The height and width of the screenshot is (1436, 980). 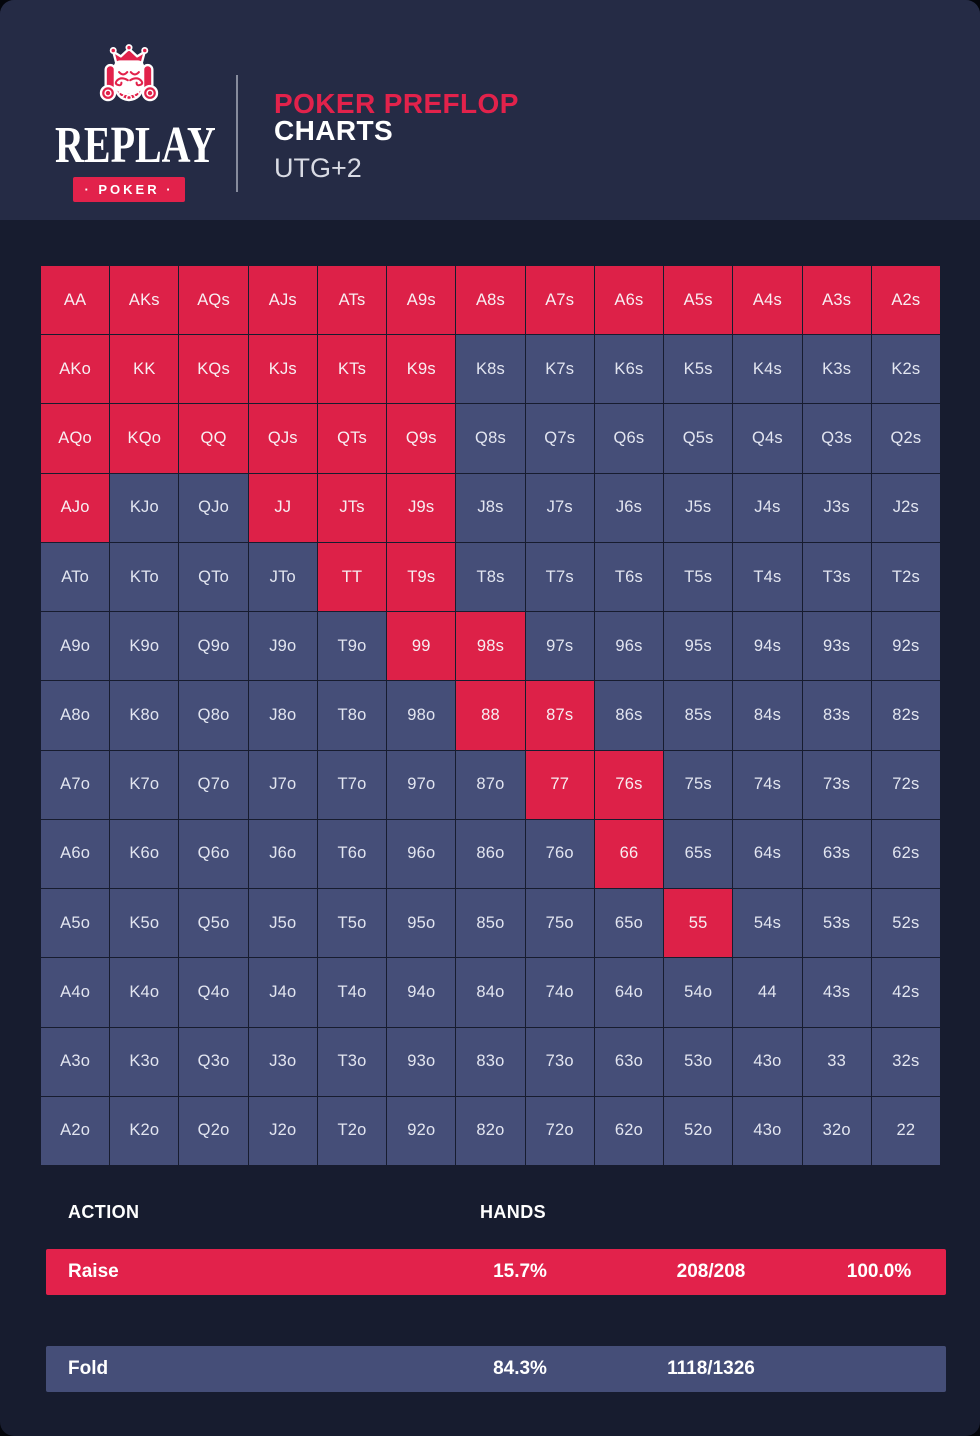 What do you see at coordinates (836, 1130) in the screenshot?
I see `hand-cell-32o: 32o` at bounding box center [836, 1130].